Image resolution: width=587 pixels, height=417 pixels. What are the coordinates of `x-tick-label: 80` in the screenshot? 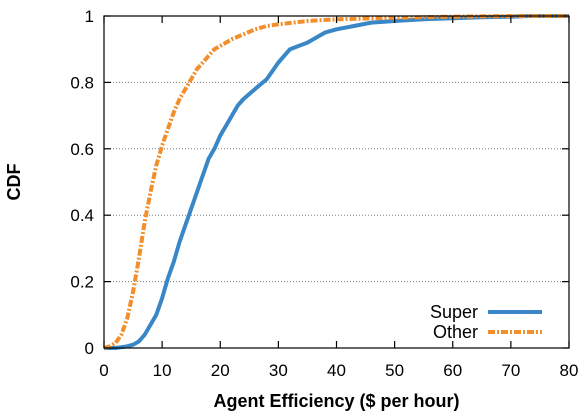 It's located at (569, 370).